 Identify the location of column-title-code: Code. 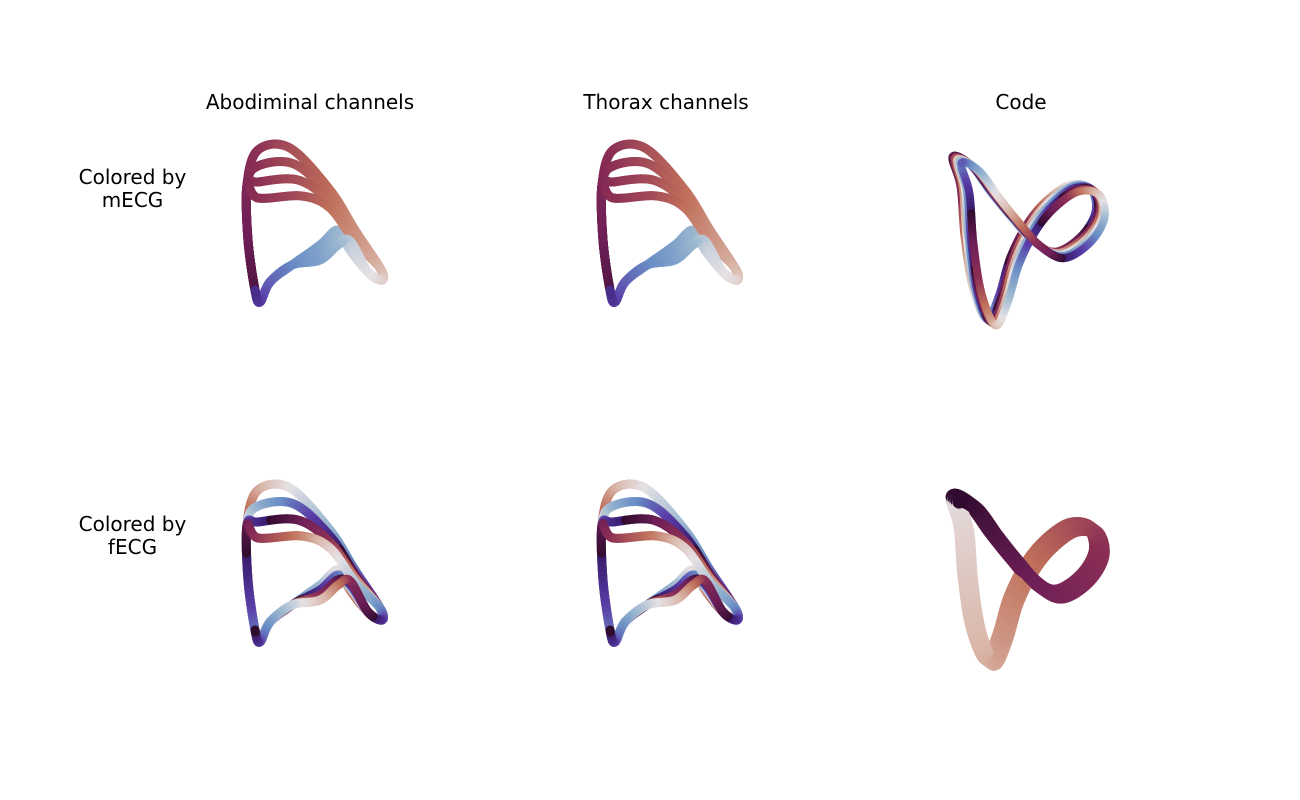
(1021, 102).